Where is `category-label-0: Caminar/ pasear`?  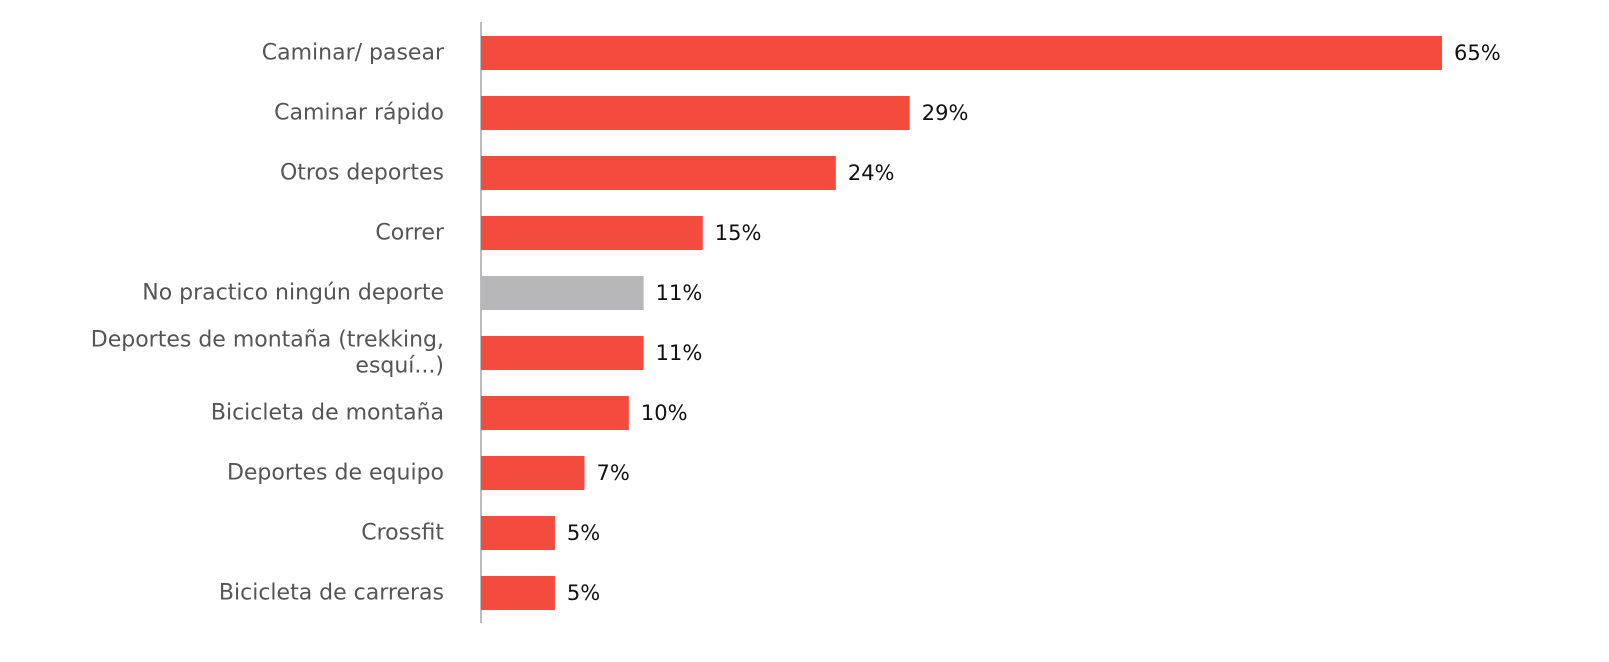 category-label-0: Caminar/ pasear is located at coordinates (353, 53).